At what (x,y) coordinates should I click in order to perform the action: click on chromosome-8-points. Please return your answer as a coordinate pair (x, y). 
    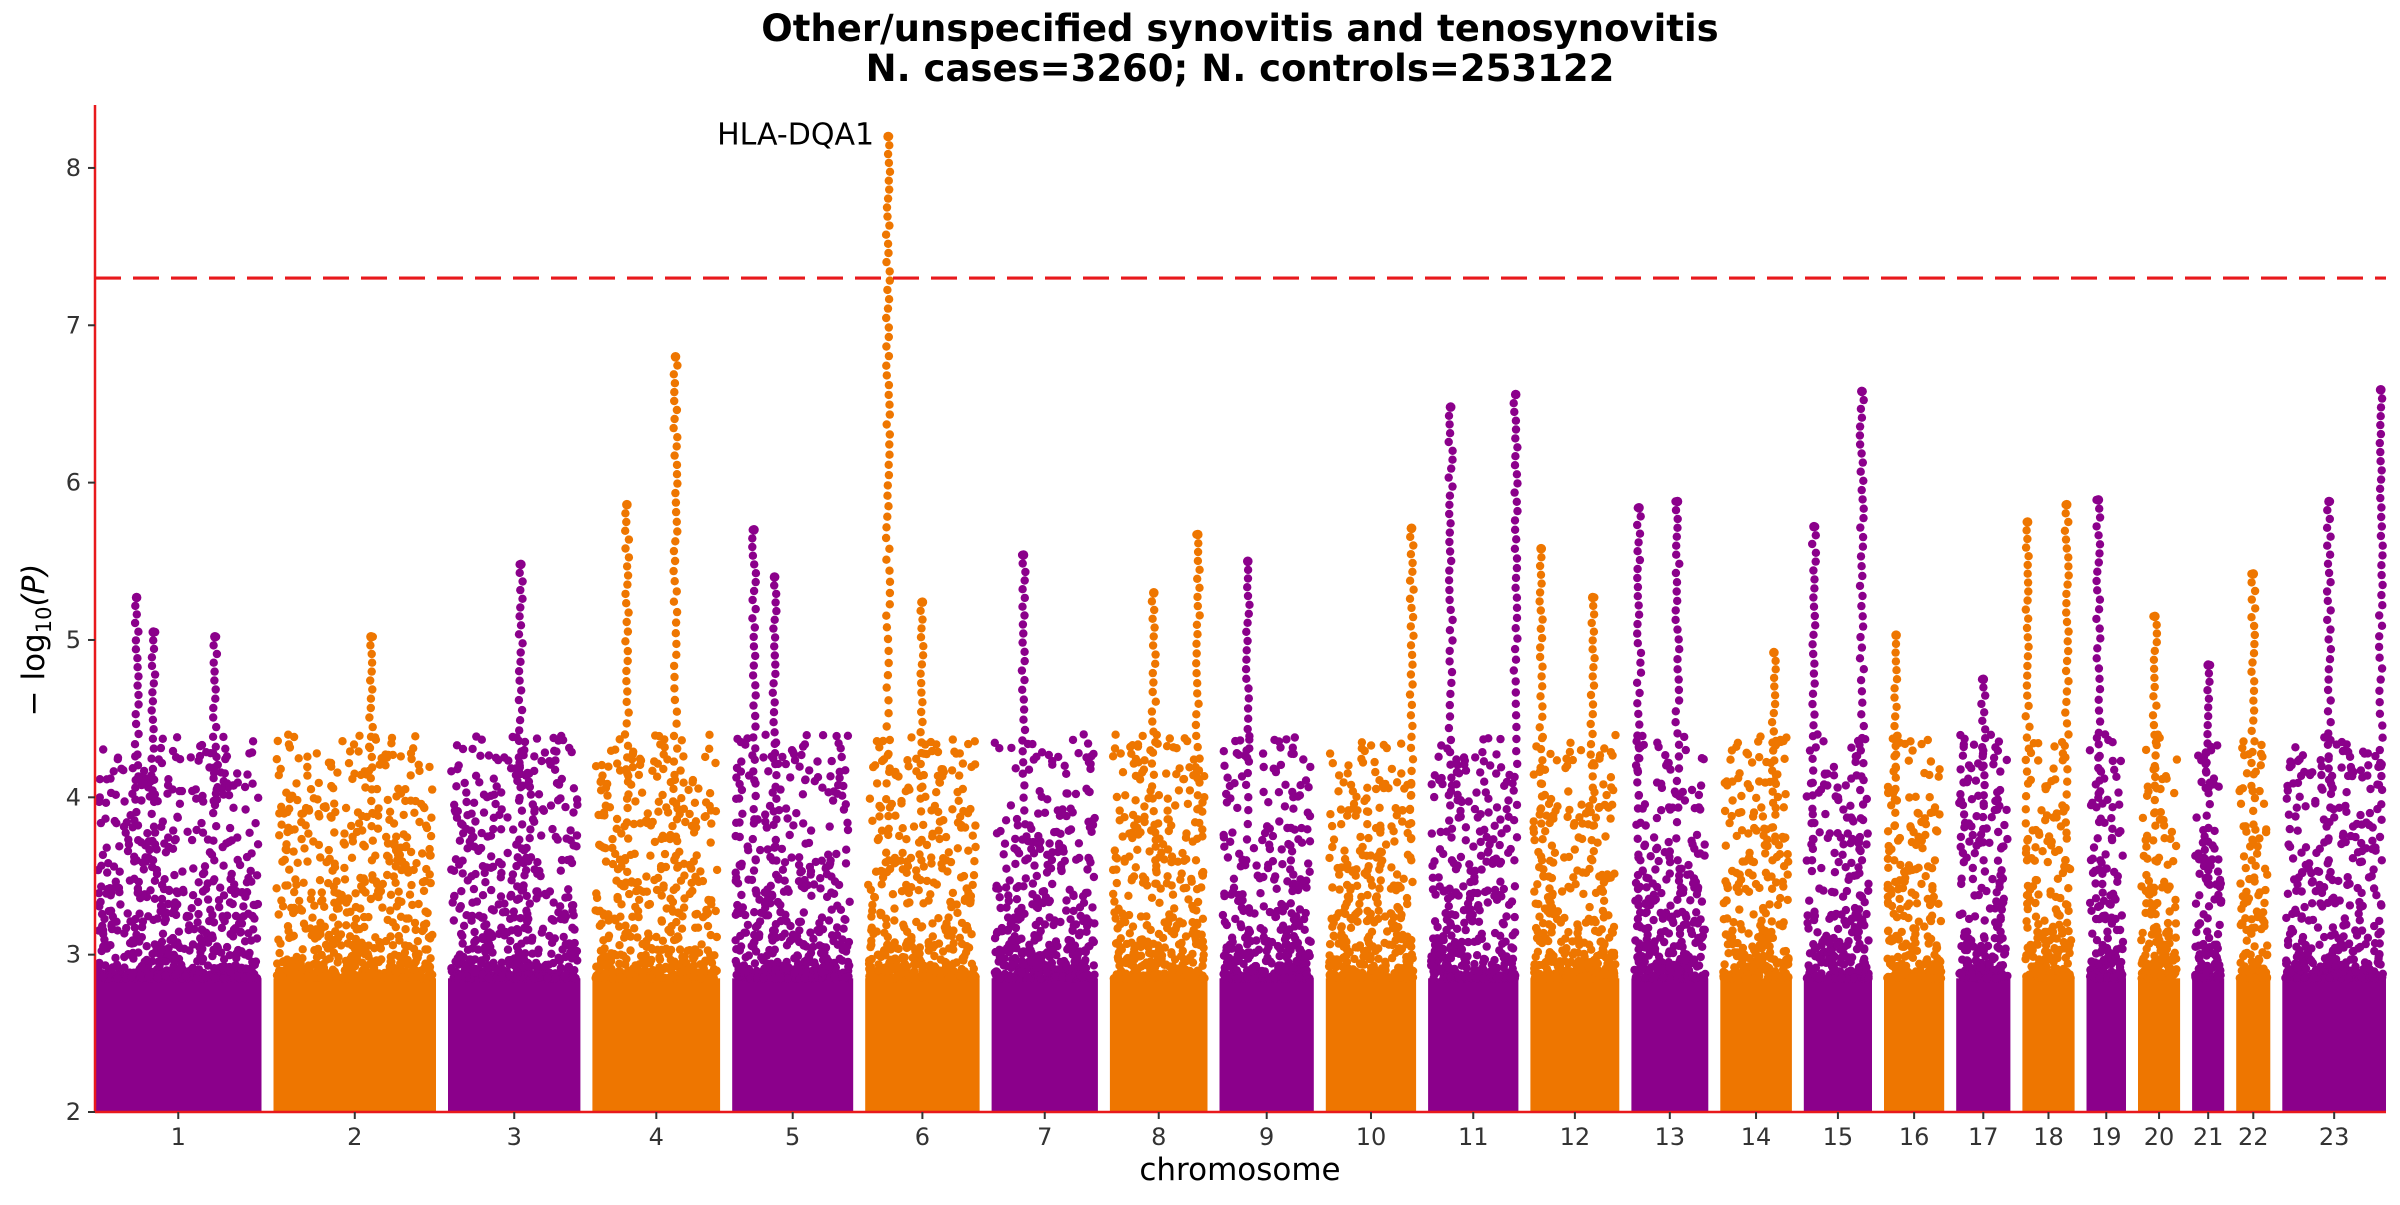
    Looking at the image, I should click on (1158, 820).